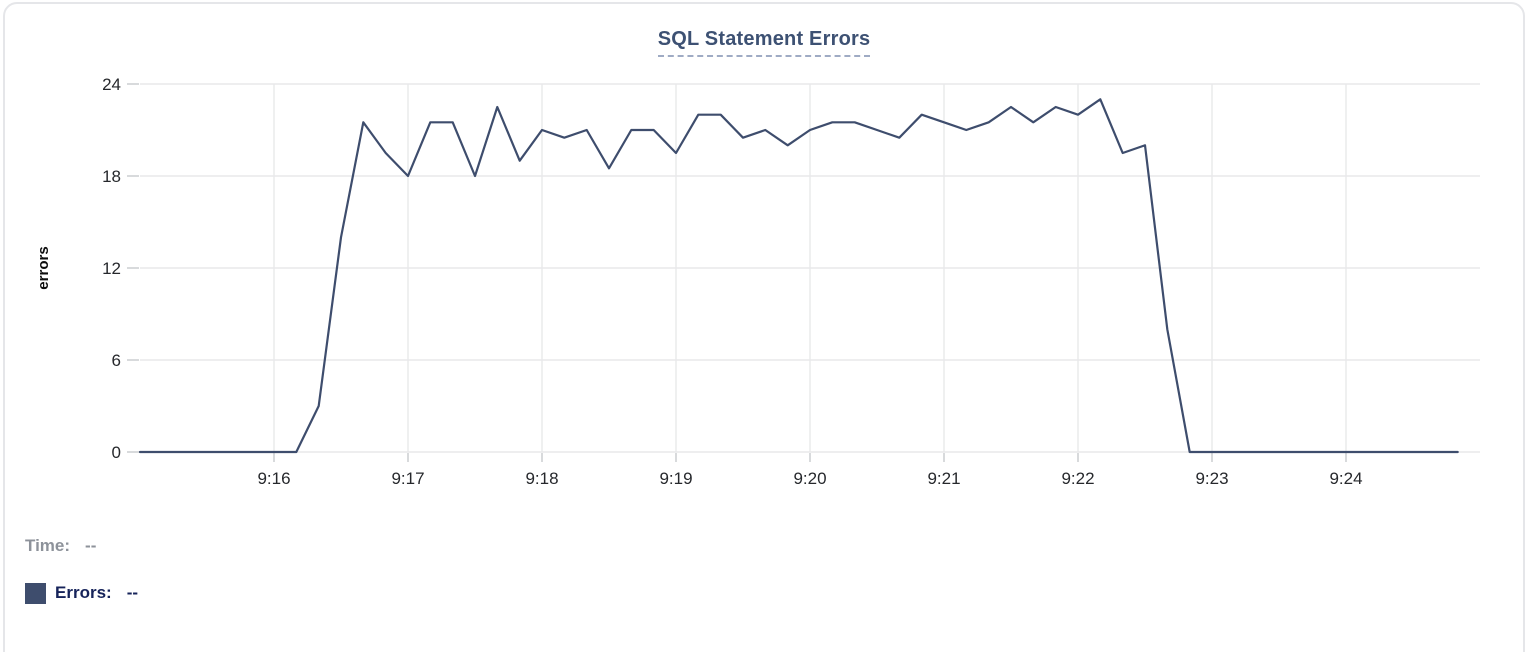 The image size is (1528, 652). I want to click on x-axis-tick-label: 9:16, so click(273, 478).